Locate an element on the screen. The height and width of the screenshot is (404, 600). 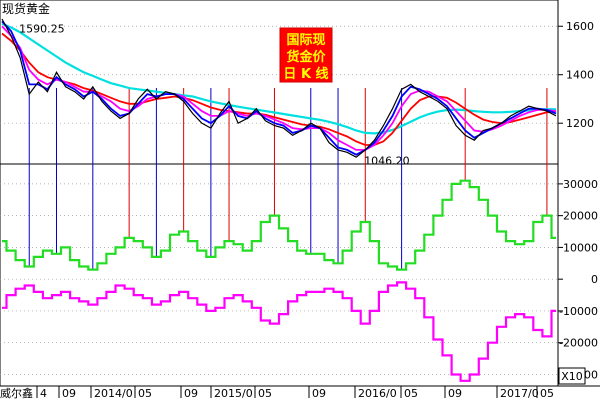
xtick-label-8: 2016/0 is located at coordinates (377, 393).